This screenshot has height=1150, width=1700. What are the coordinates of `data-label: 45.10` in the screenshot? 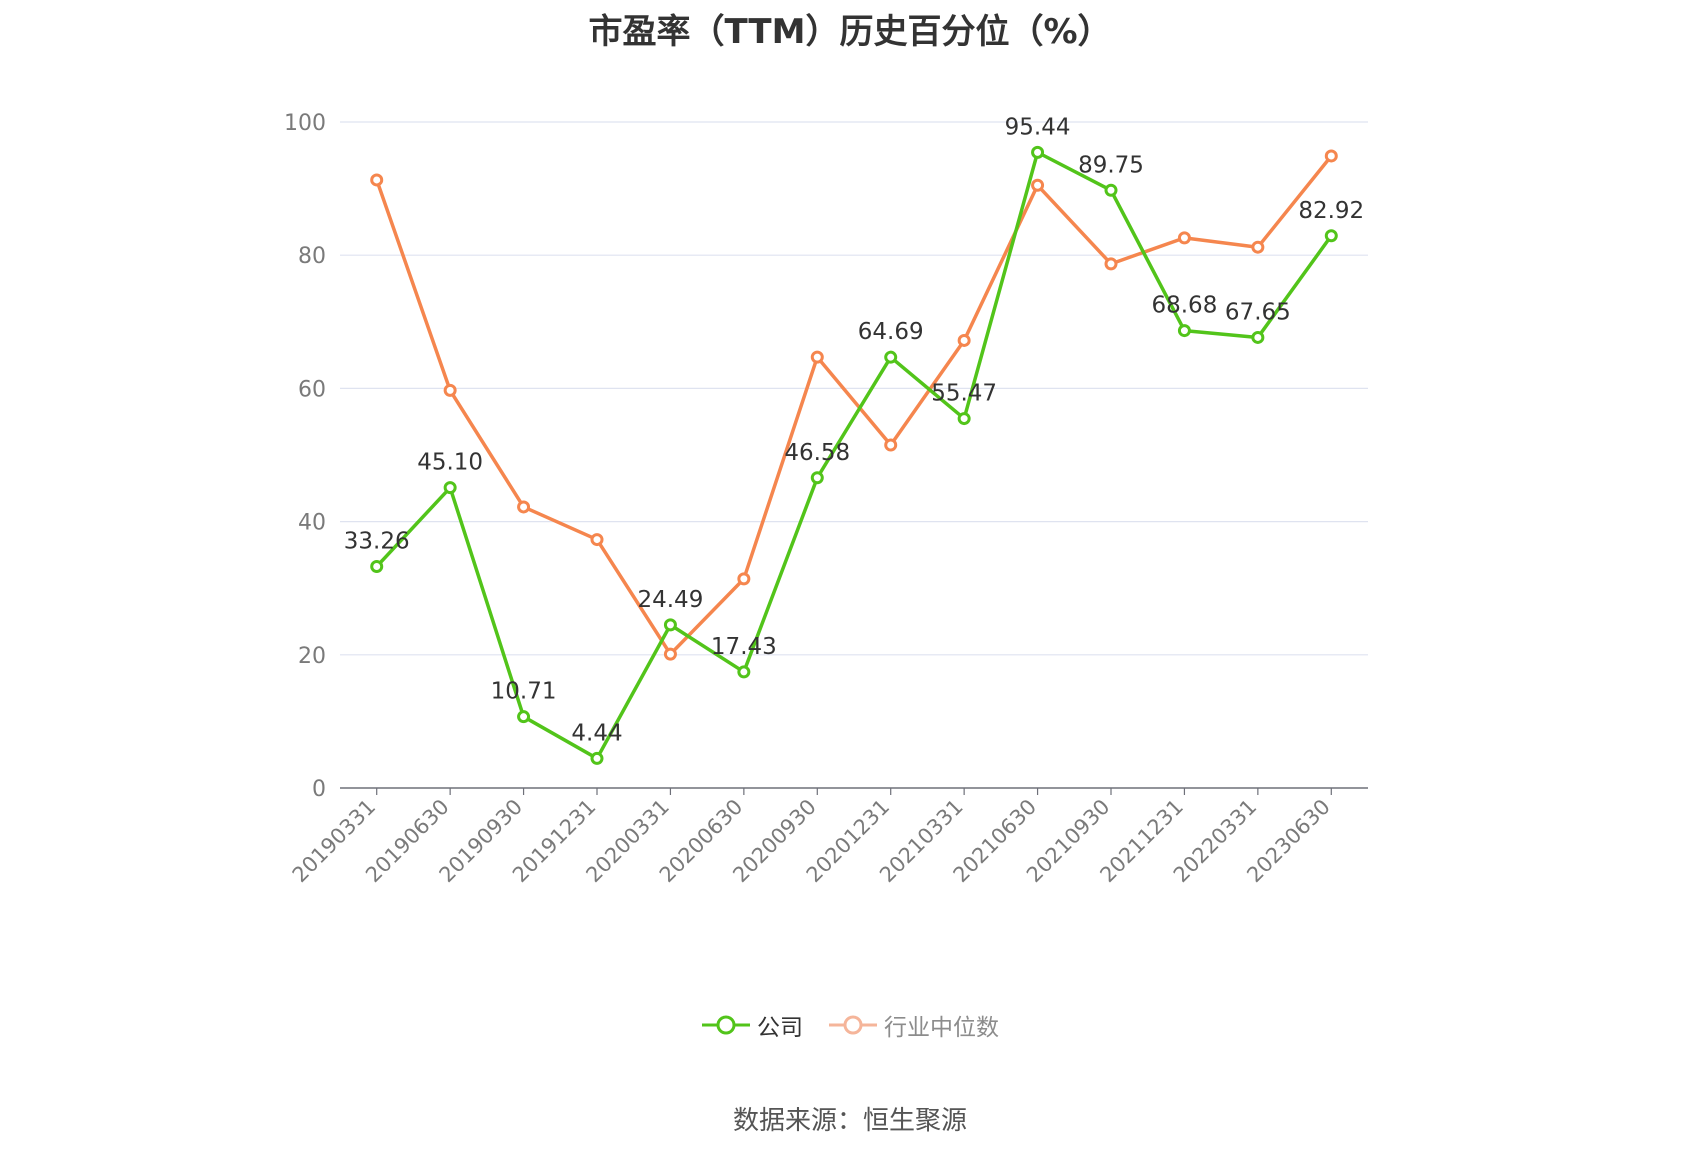 It's located at (450, 463).